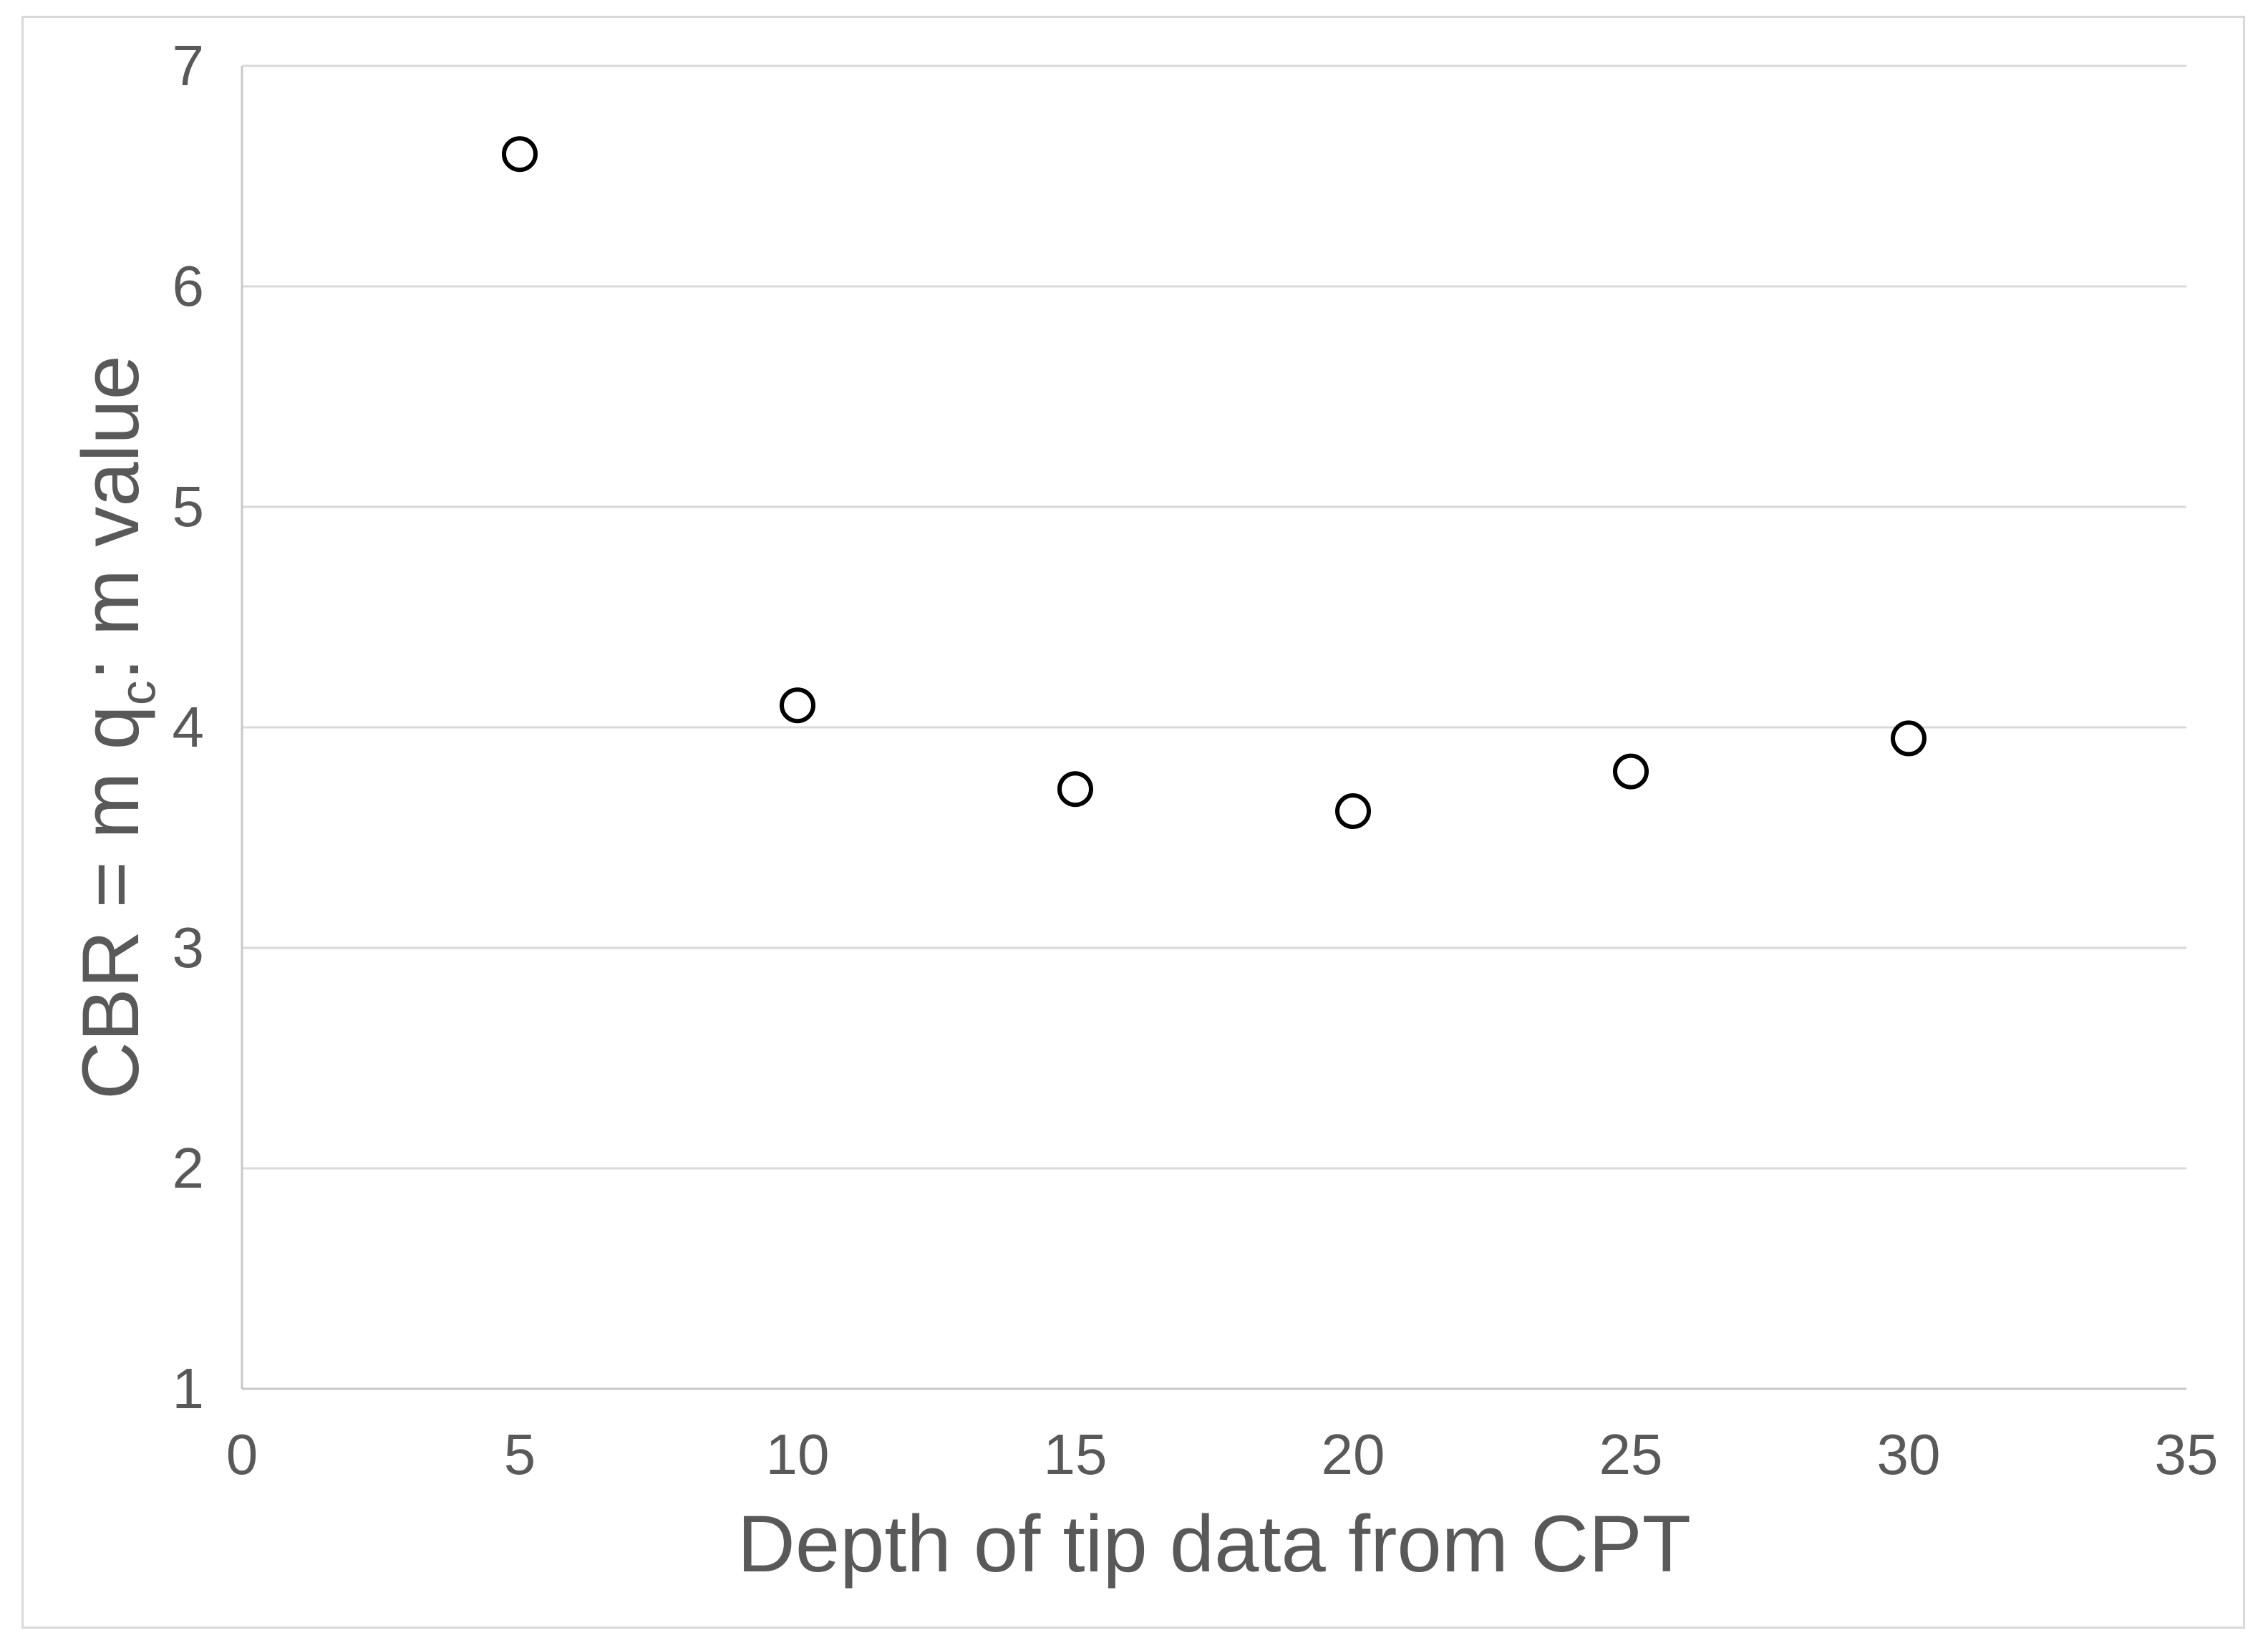 The image size is (2268, 1648). What do you see at coordinates (1631, 1454) in the screenshot?
I see `x-tick-label-25: 25` at bounding box center [1631, 1454].